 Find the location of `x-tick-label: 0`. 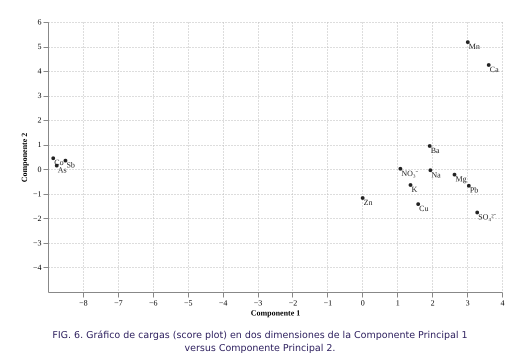

x-tick-label: 0 is located at coordinates (362, 303).